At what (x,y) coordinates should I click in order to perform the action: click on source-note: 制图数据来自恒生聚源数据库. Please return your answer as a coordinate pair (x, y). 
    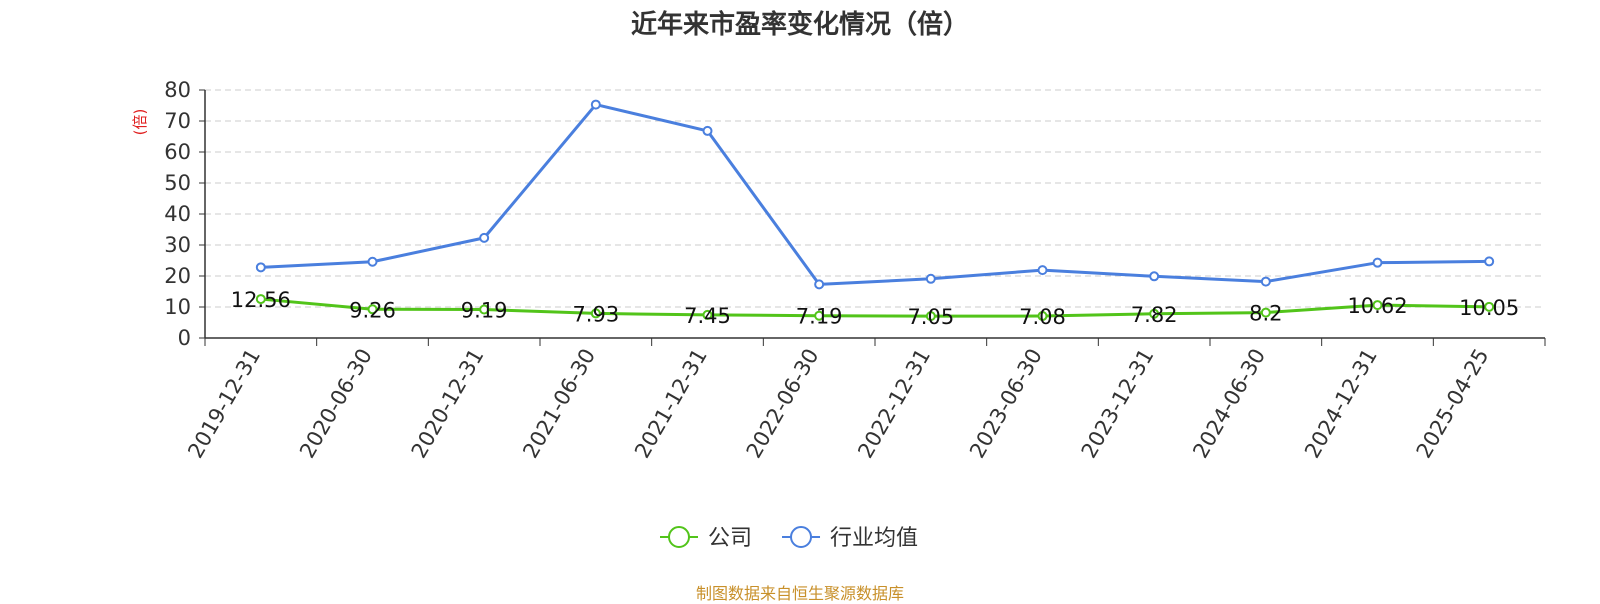
    Looking at the image, I should click on (799, 593).